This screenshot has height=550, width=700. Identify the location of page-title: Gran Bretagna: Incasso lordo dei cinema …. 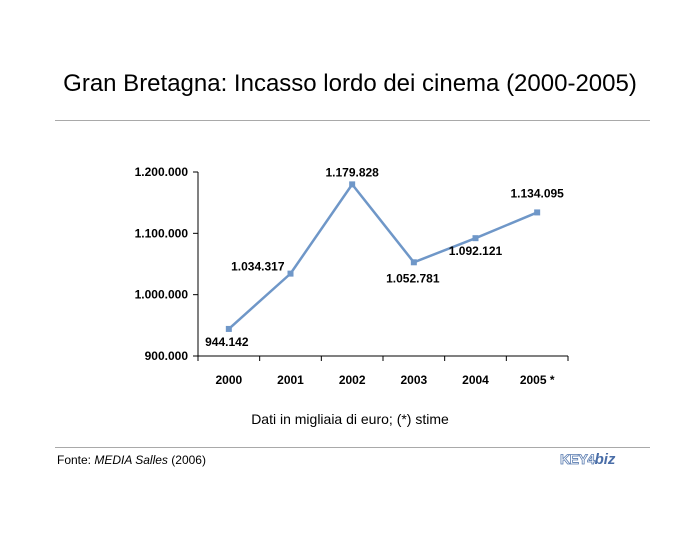
(350, 83).